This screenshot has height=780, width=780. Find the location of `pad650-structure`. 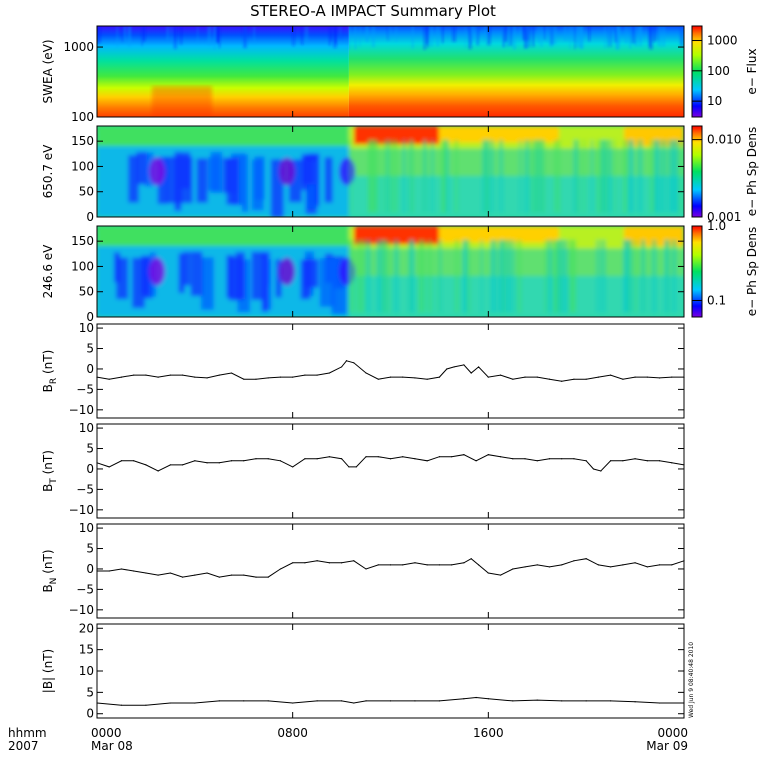

pad650-structure is located at coordinates (390, 171).